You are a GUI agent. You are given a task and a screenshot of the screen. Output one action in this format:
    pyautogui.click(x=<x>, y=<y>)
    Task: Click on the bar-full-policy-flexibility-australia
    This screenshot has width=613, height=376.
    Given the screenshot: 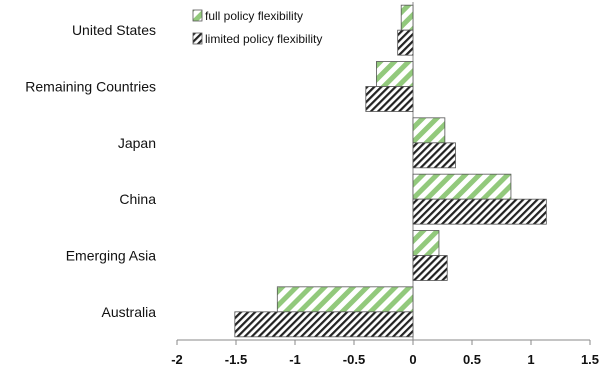 What is the action you would take?
    pyautogui.click(x=345, y=299)
    